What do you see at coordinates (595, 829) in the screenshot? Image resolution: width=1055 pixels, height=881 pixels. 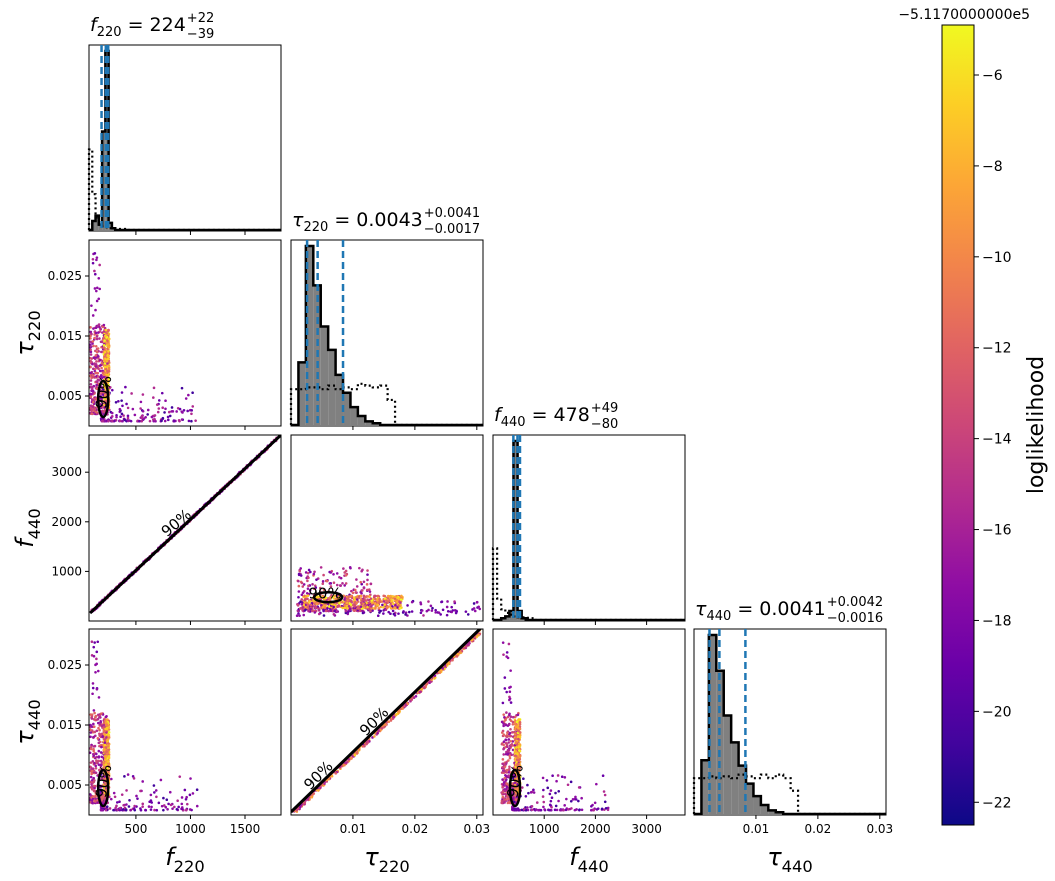 I see `x-tick-label: 2000` at bounding box center [595, 829].